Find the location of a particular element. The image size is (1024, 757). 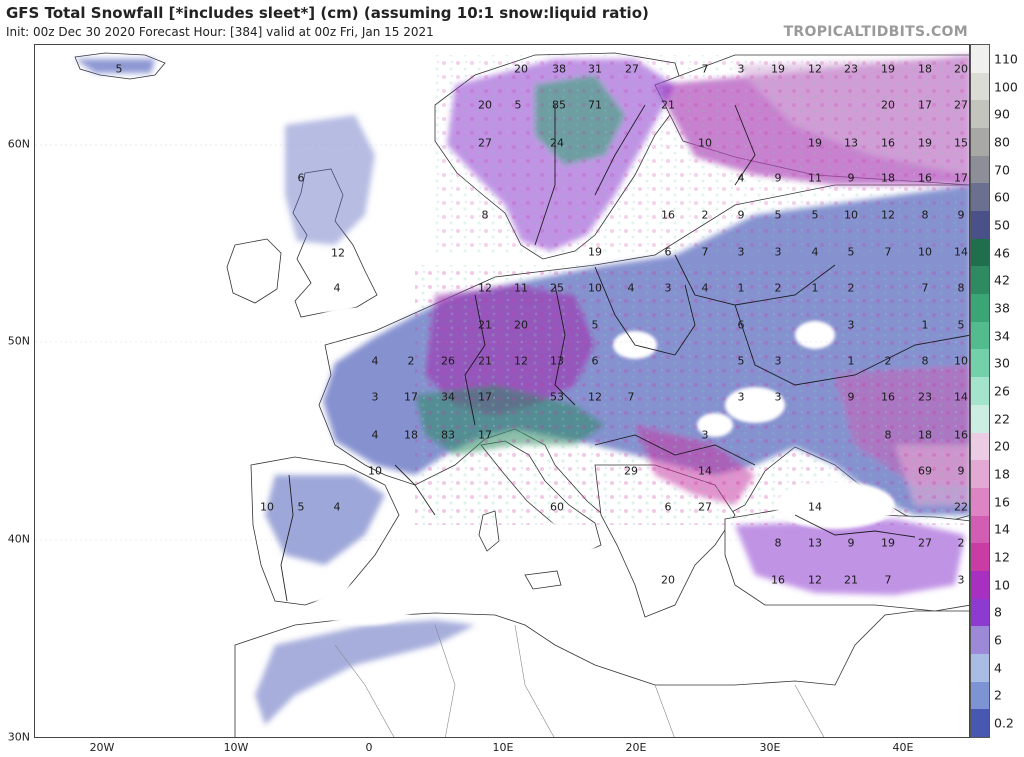

label-13-turkey3: 13 is located at coordinates (815, 543).